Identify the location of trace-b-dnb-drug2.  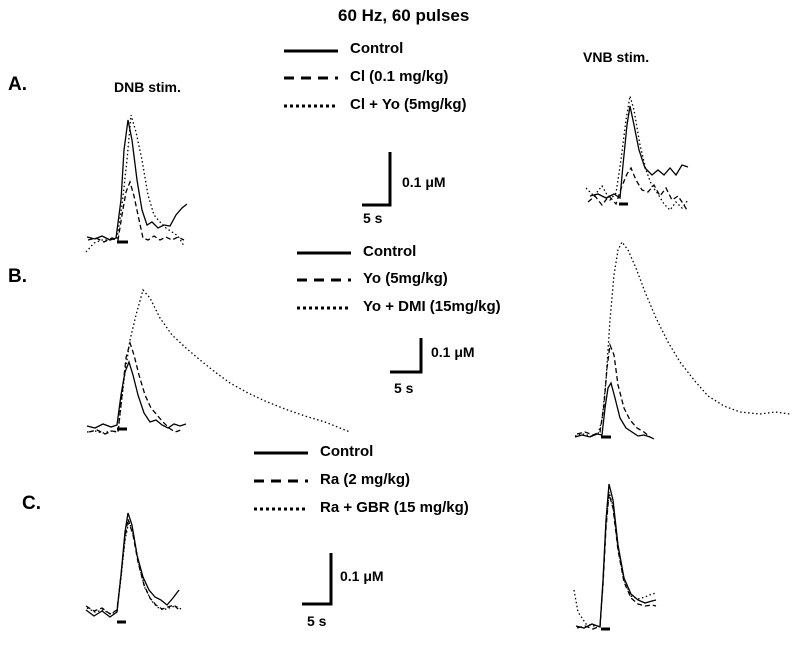
(218, 361).